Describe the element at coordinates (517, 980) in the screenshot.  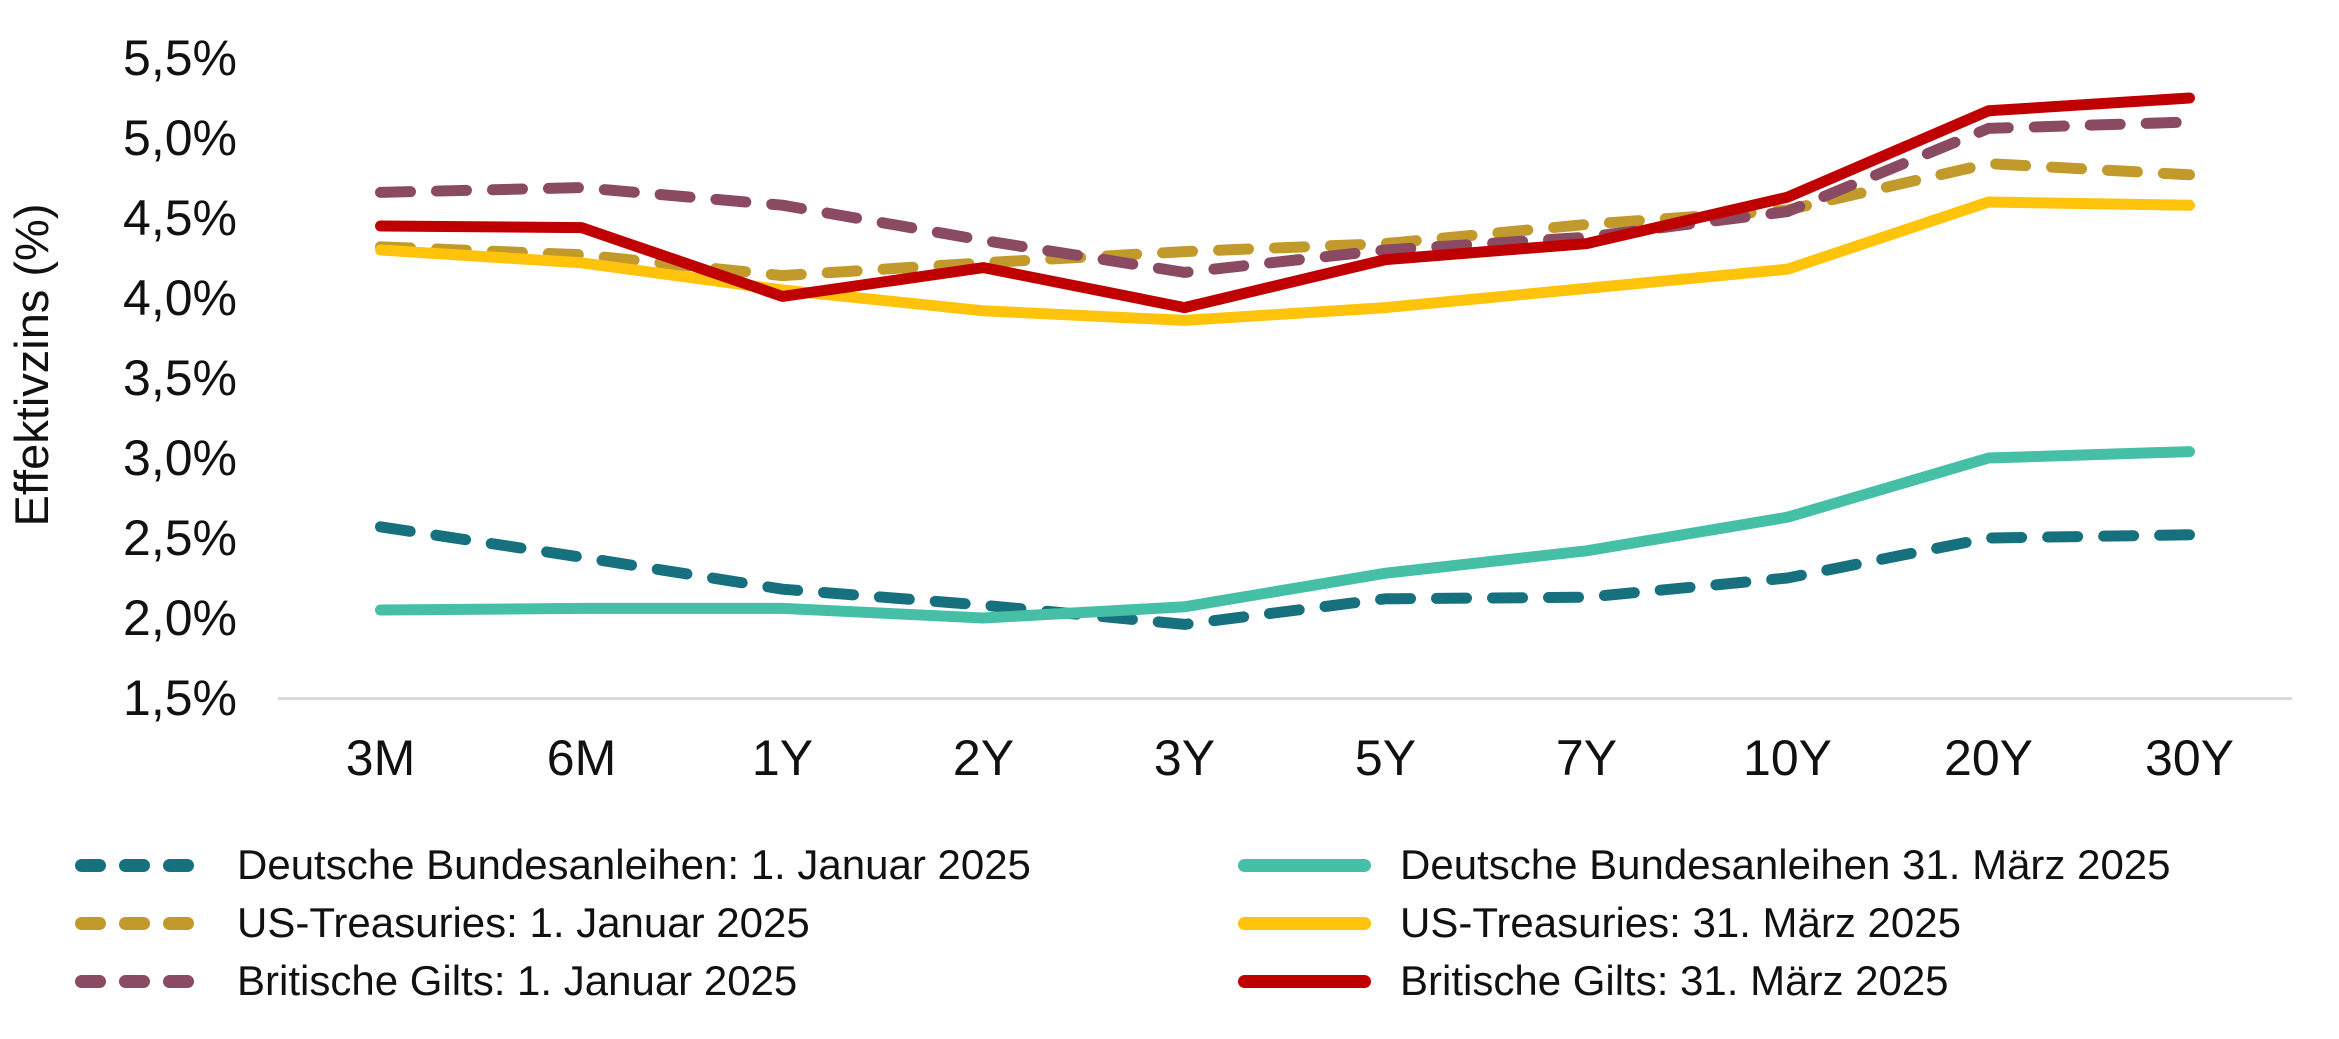
I see `legend-label: Britische Gilts: 1. Januar 2025` at that location.